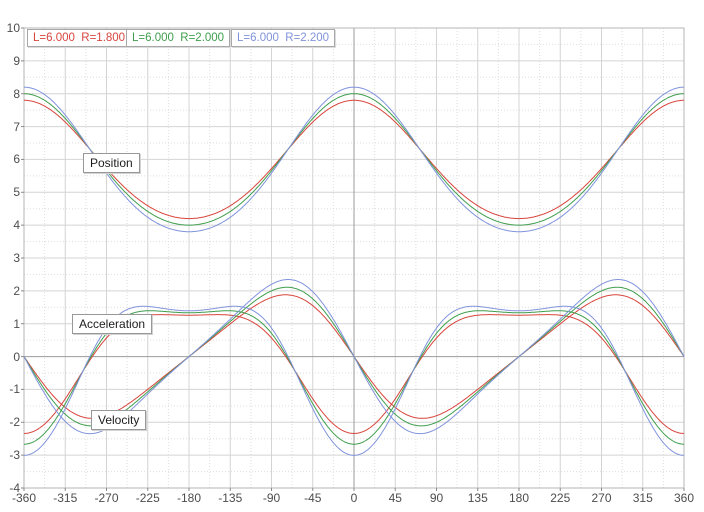 This screenshot has height=512, width=704. Describe the element at coordinates (16, 126) in the screenshot. I see `y-tick-label: 7` at that location.